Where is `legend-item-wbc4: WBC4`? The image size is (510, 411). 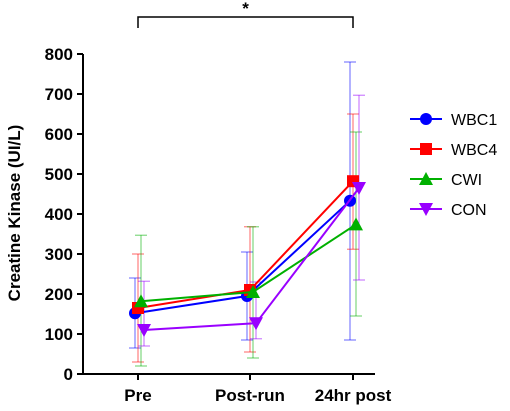
legend-item-wbc4: WBC4 is located at coordinates (453, 150).